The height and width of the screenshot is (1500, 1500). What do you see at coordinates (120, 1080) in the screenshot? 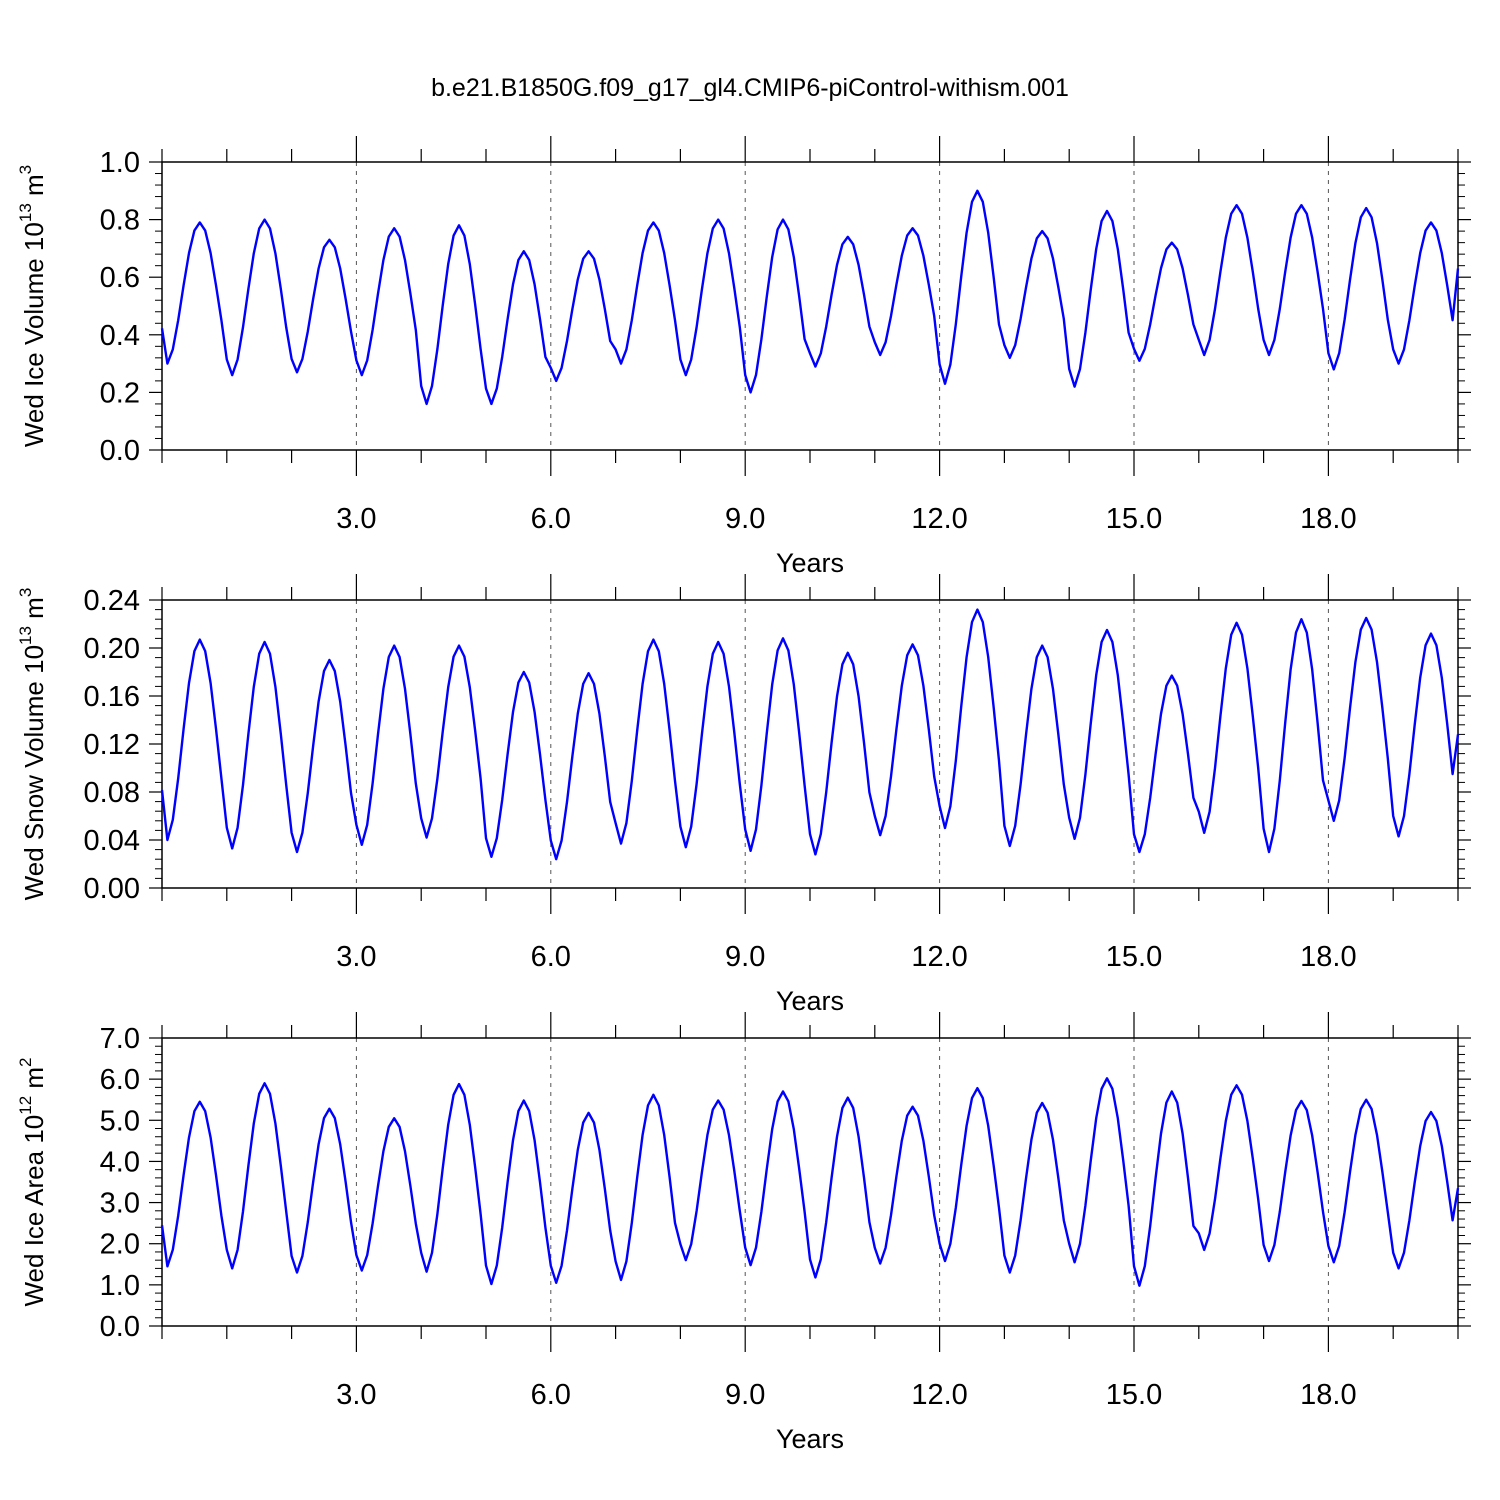
I see `y-tick-label: 6.0` at bounding box center [120, 1080].